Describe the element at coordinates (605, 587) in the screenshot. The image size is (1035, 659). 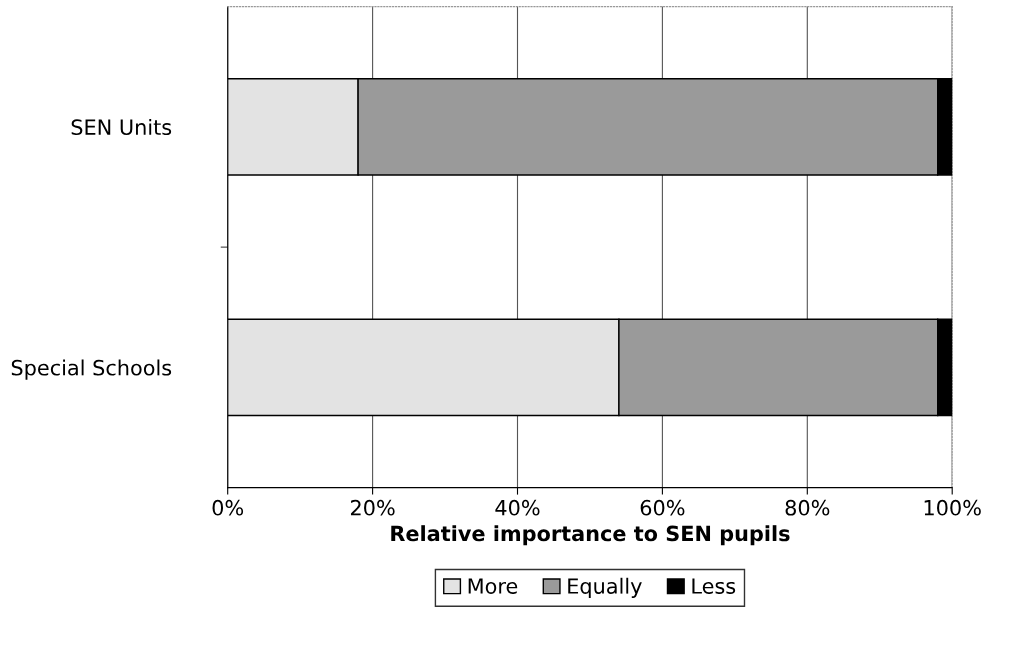
I see `legend-label: Equally` at that location.